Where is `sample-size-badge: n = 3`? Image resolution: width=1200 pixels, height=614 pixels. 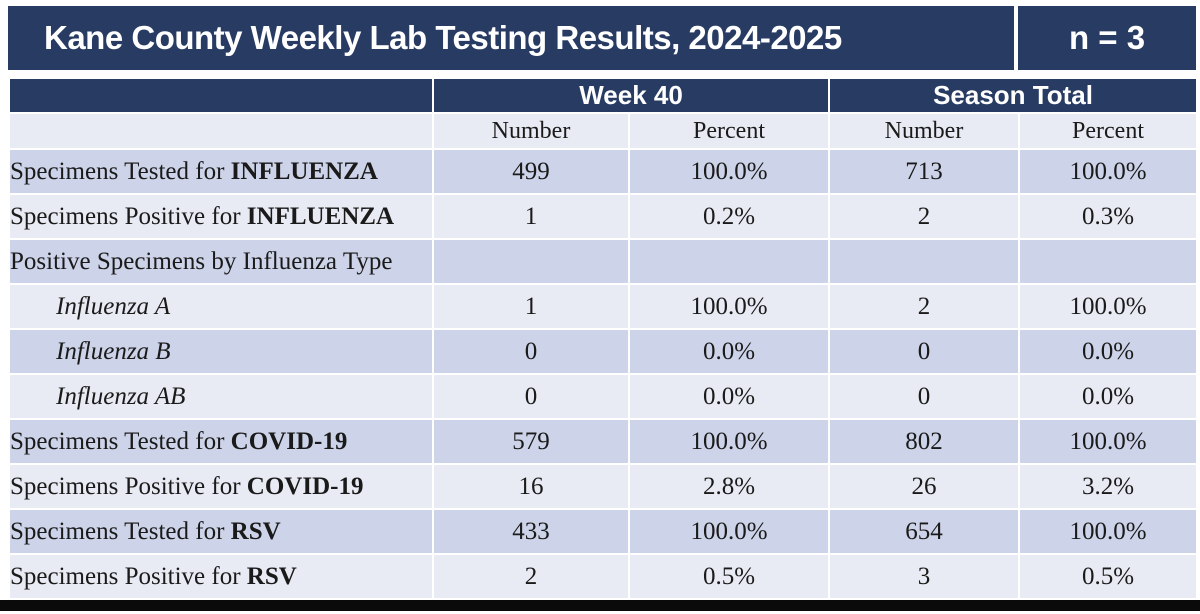
sample-size-badge: n = 3 is located at coordinates (1107, 38).